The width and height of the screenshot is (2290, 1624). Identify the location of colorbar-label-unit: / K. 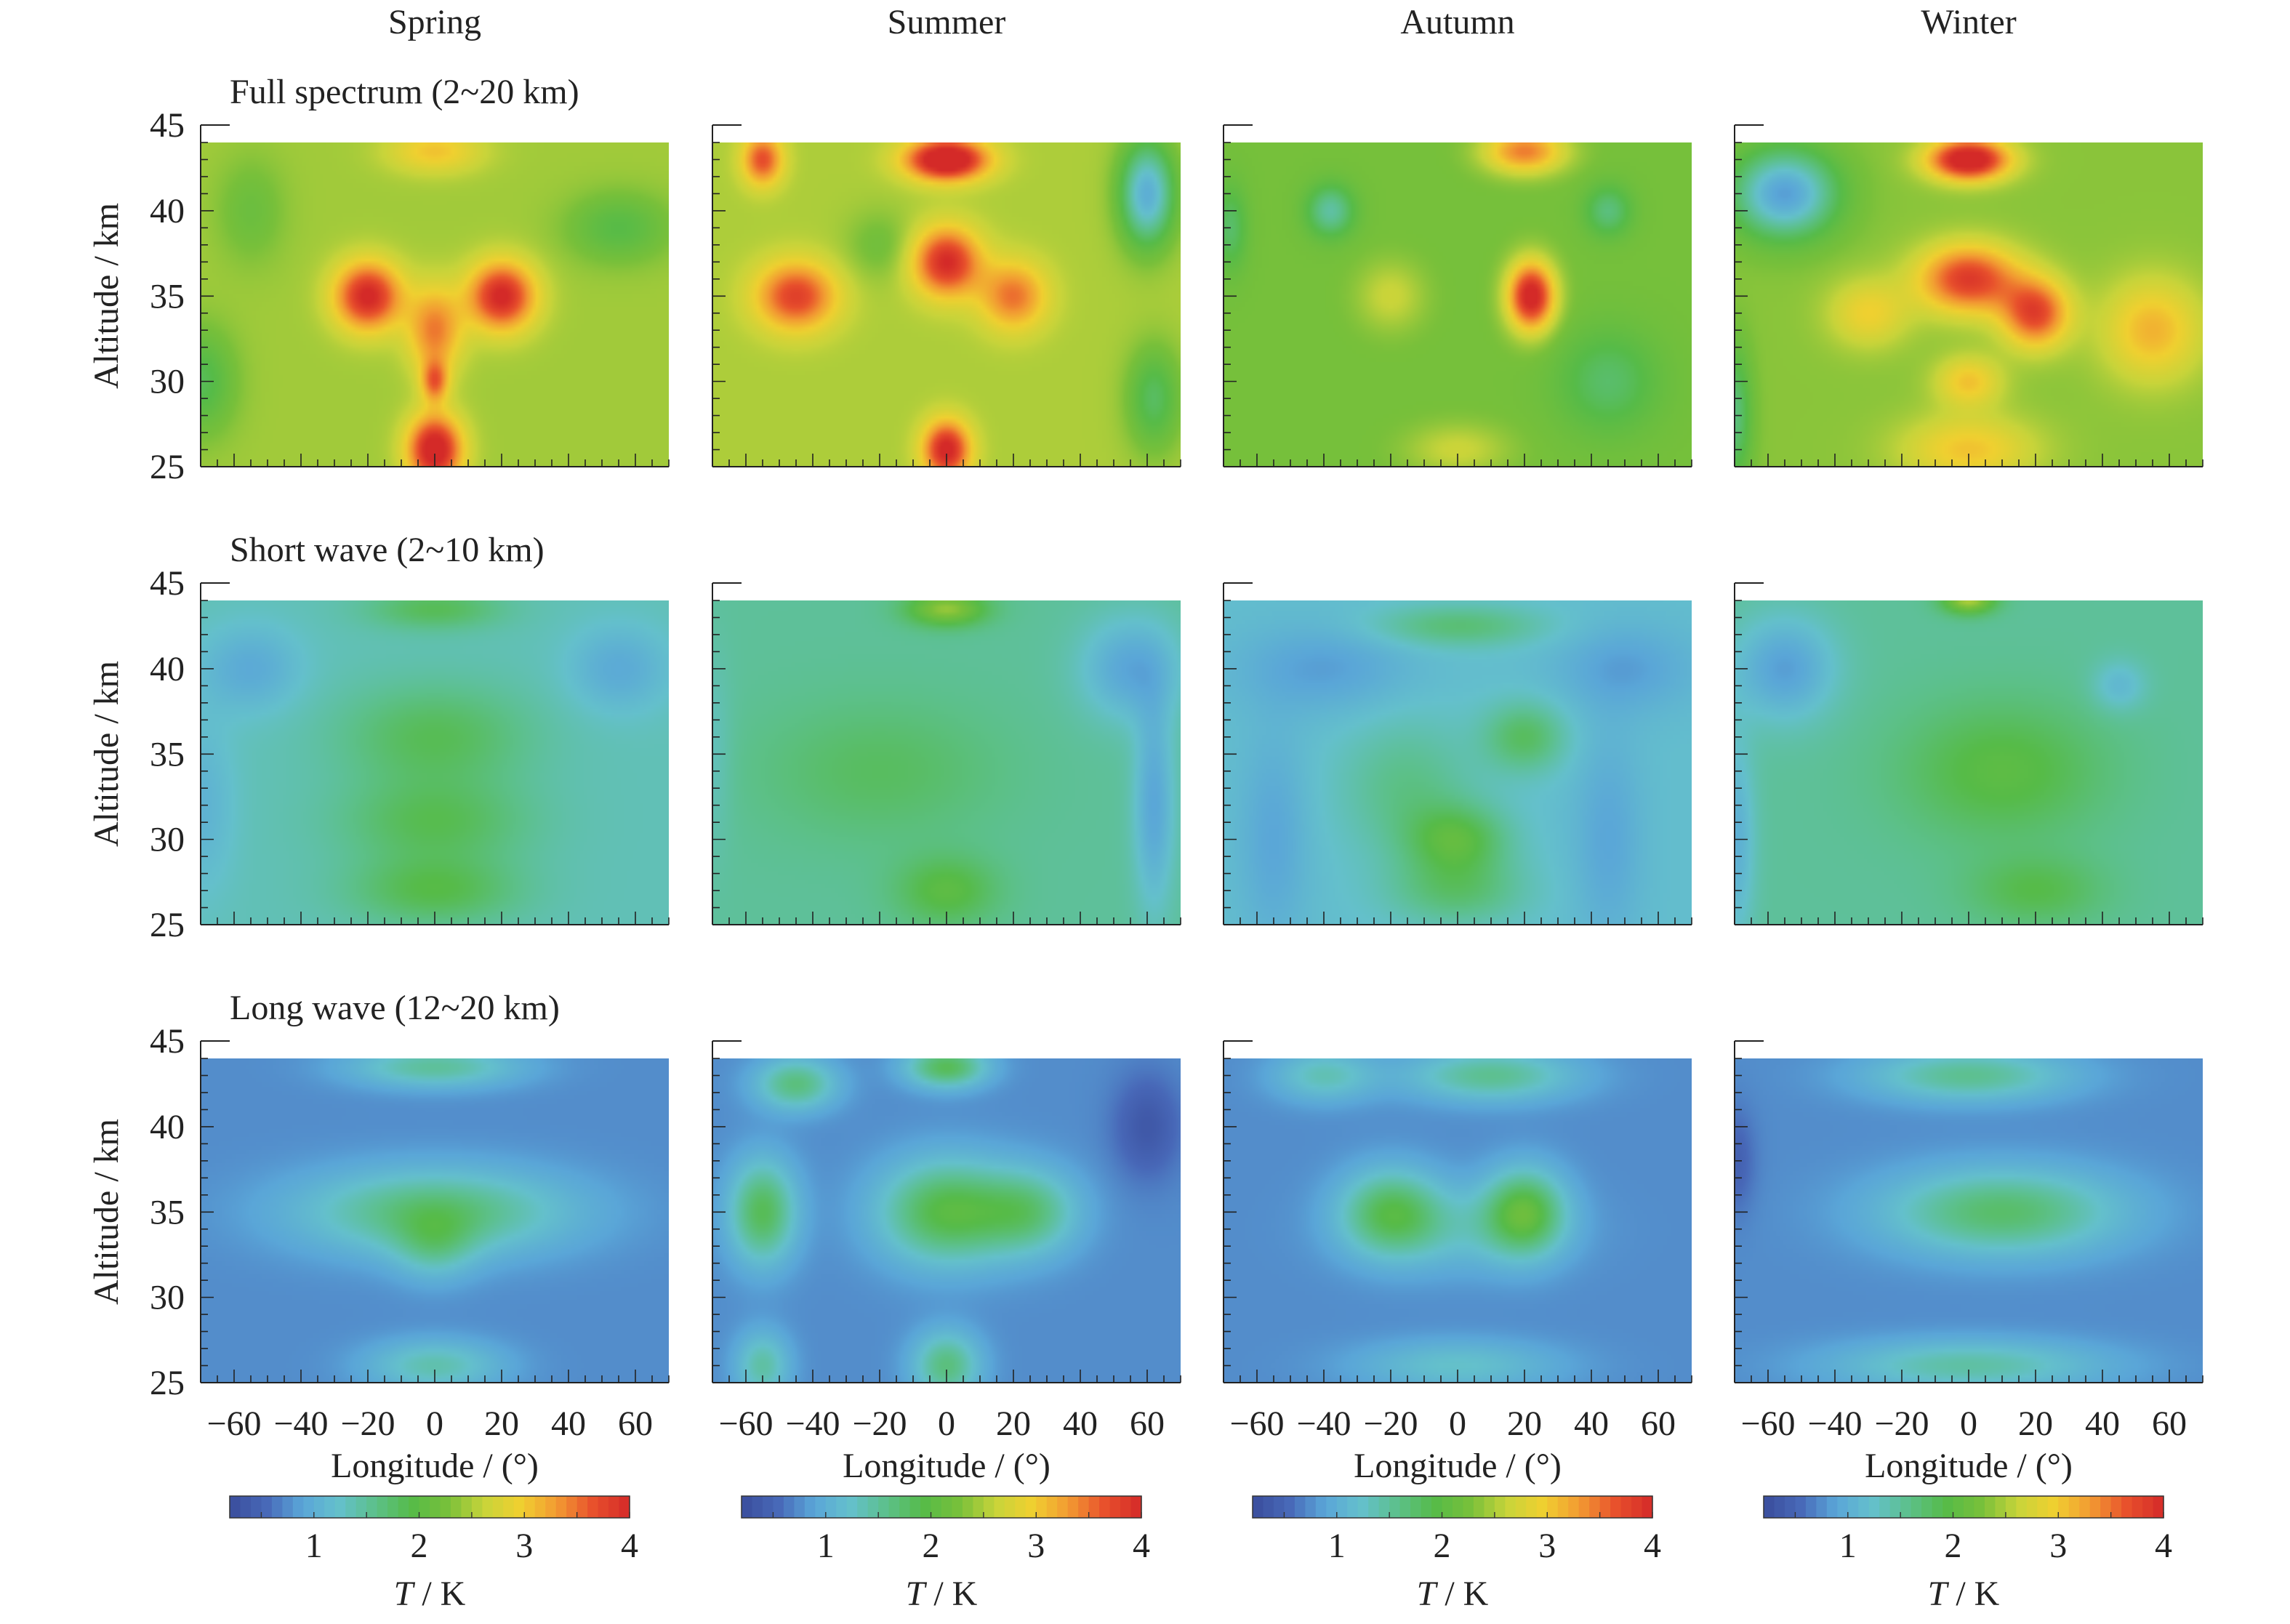
(951, 1594).